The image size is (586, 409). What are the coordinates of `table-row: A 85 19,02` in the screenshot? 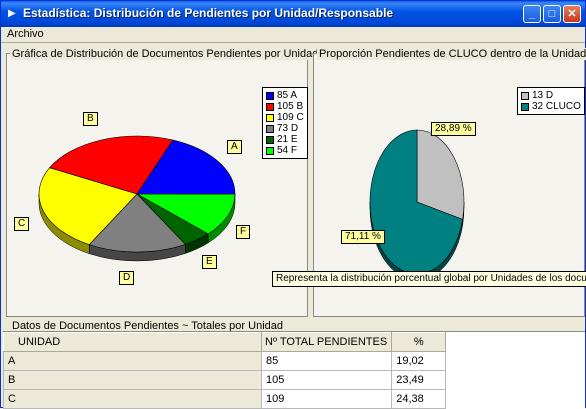 It's located at (225, 361).